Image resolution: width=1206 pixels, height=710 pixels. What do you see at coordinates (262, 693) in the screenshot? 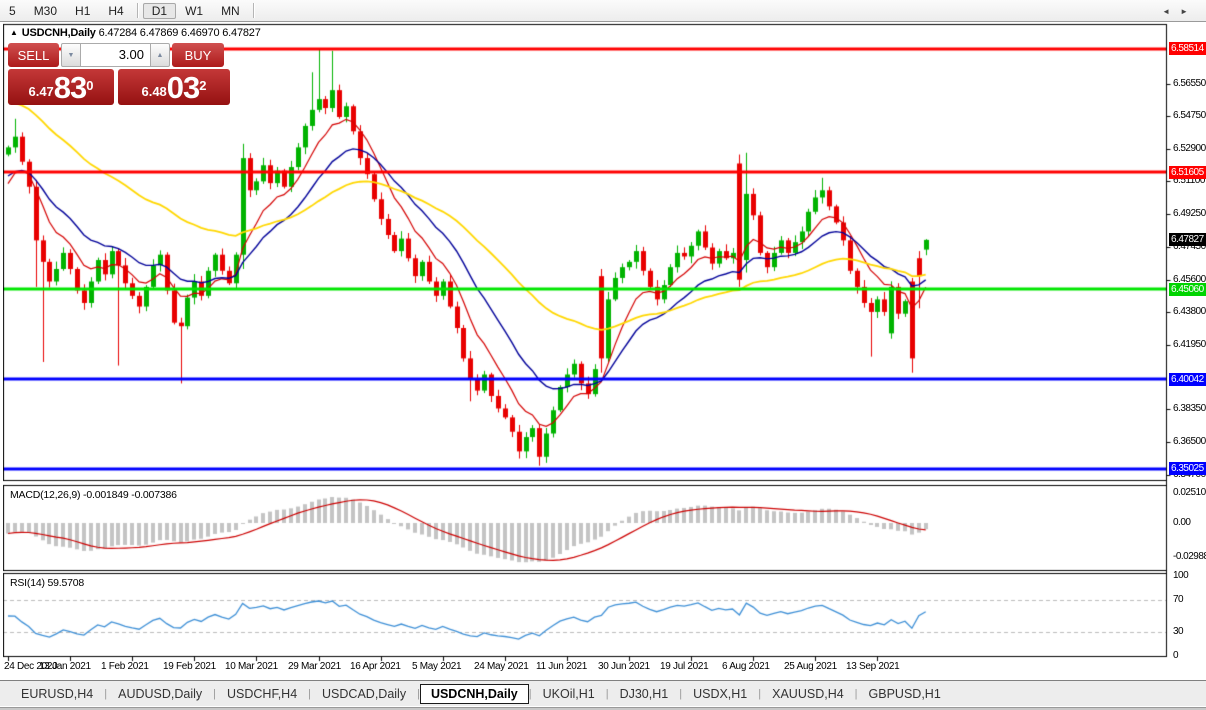
I see `chart-tab-usdchf: USDCHF,H4` at bounding box center [262, 693].